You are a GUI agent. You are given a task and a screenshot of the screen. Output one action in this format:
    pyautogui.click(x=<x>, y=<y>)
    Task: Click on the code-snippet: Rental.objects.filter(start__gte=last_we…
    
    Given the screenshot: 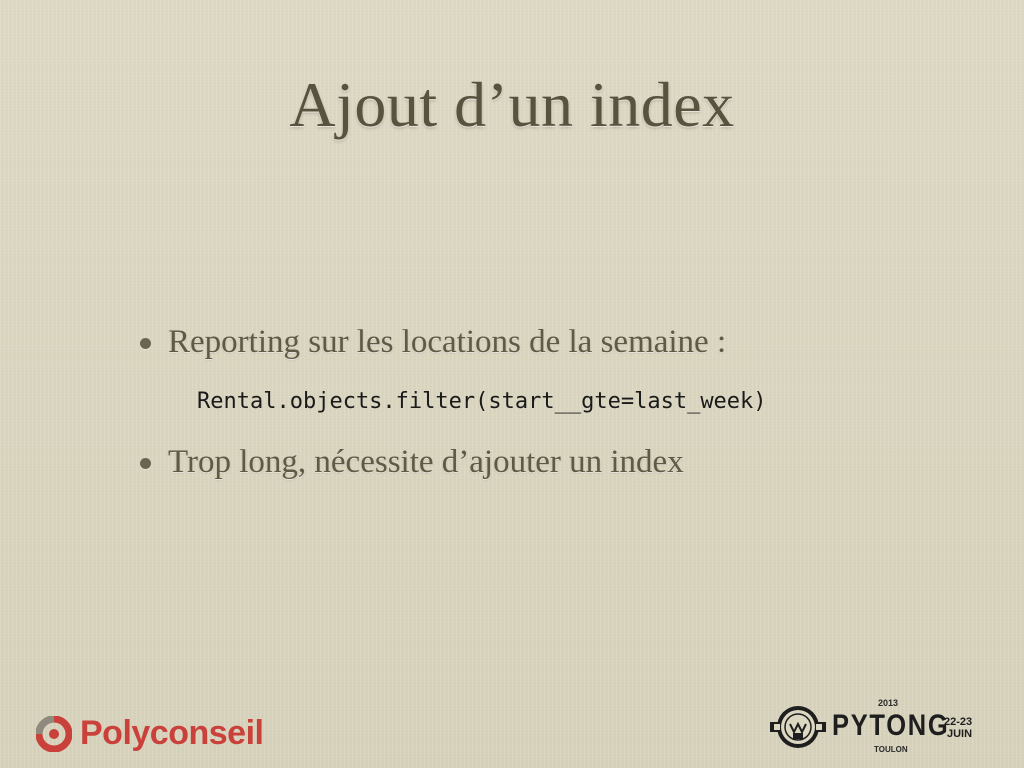 What is the action you would take?
    pyautogui.click(x=482, y=401)
    